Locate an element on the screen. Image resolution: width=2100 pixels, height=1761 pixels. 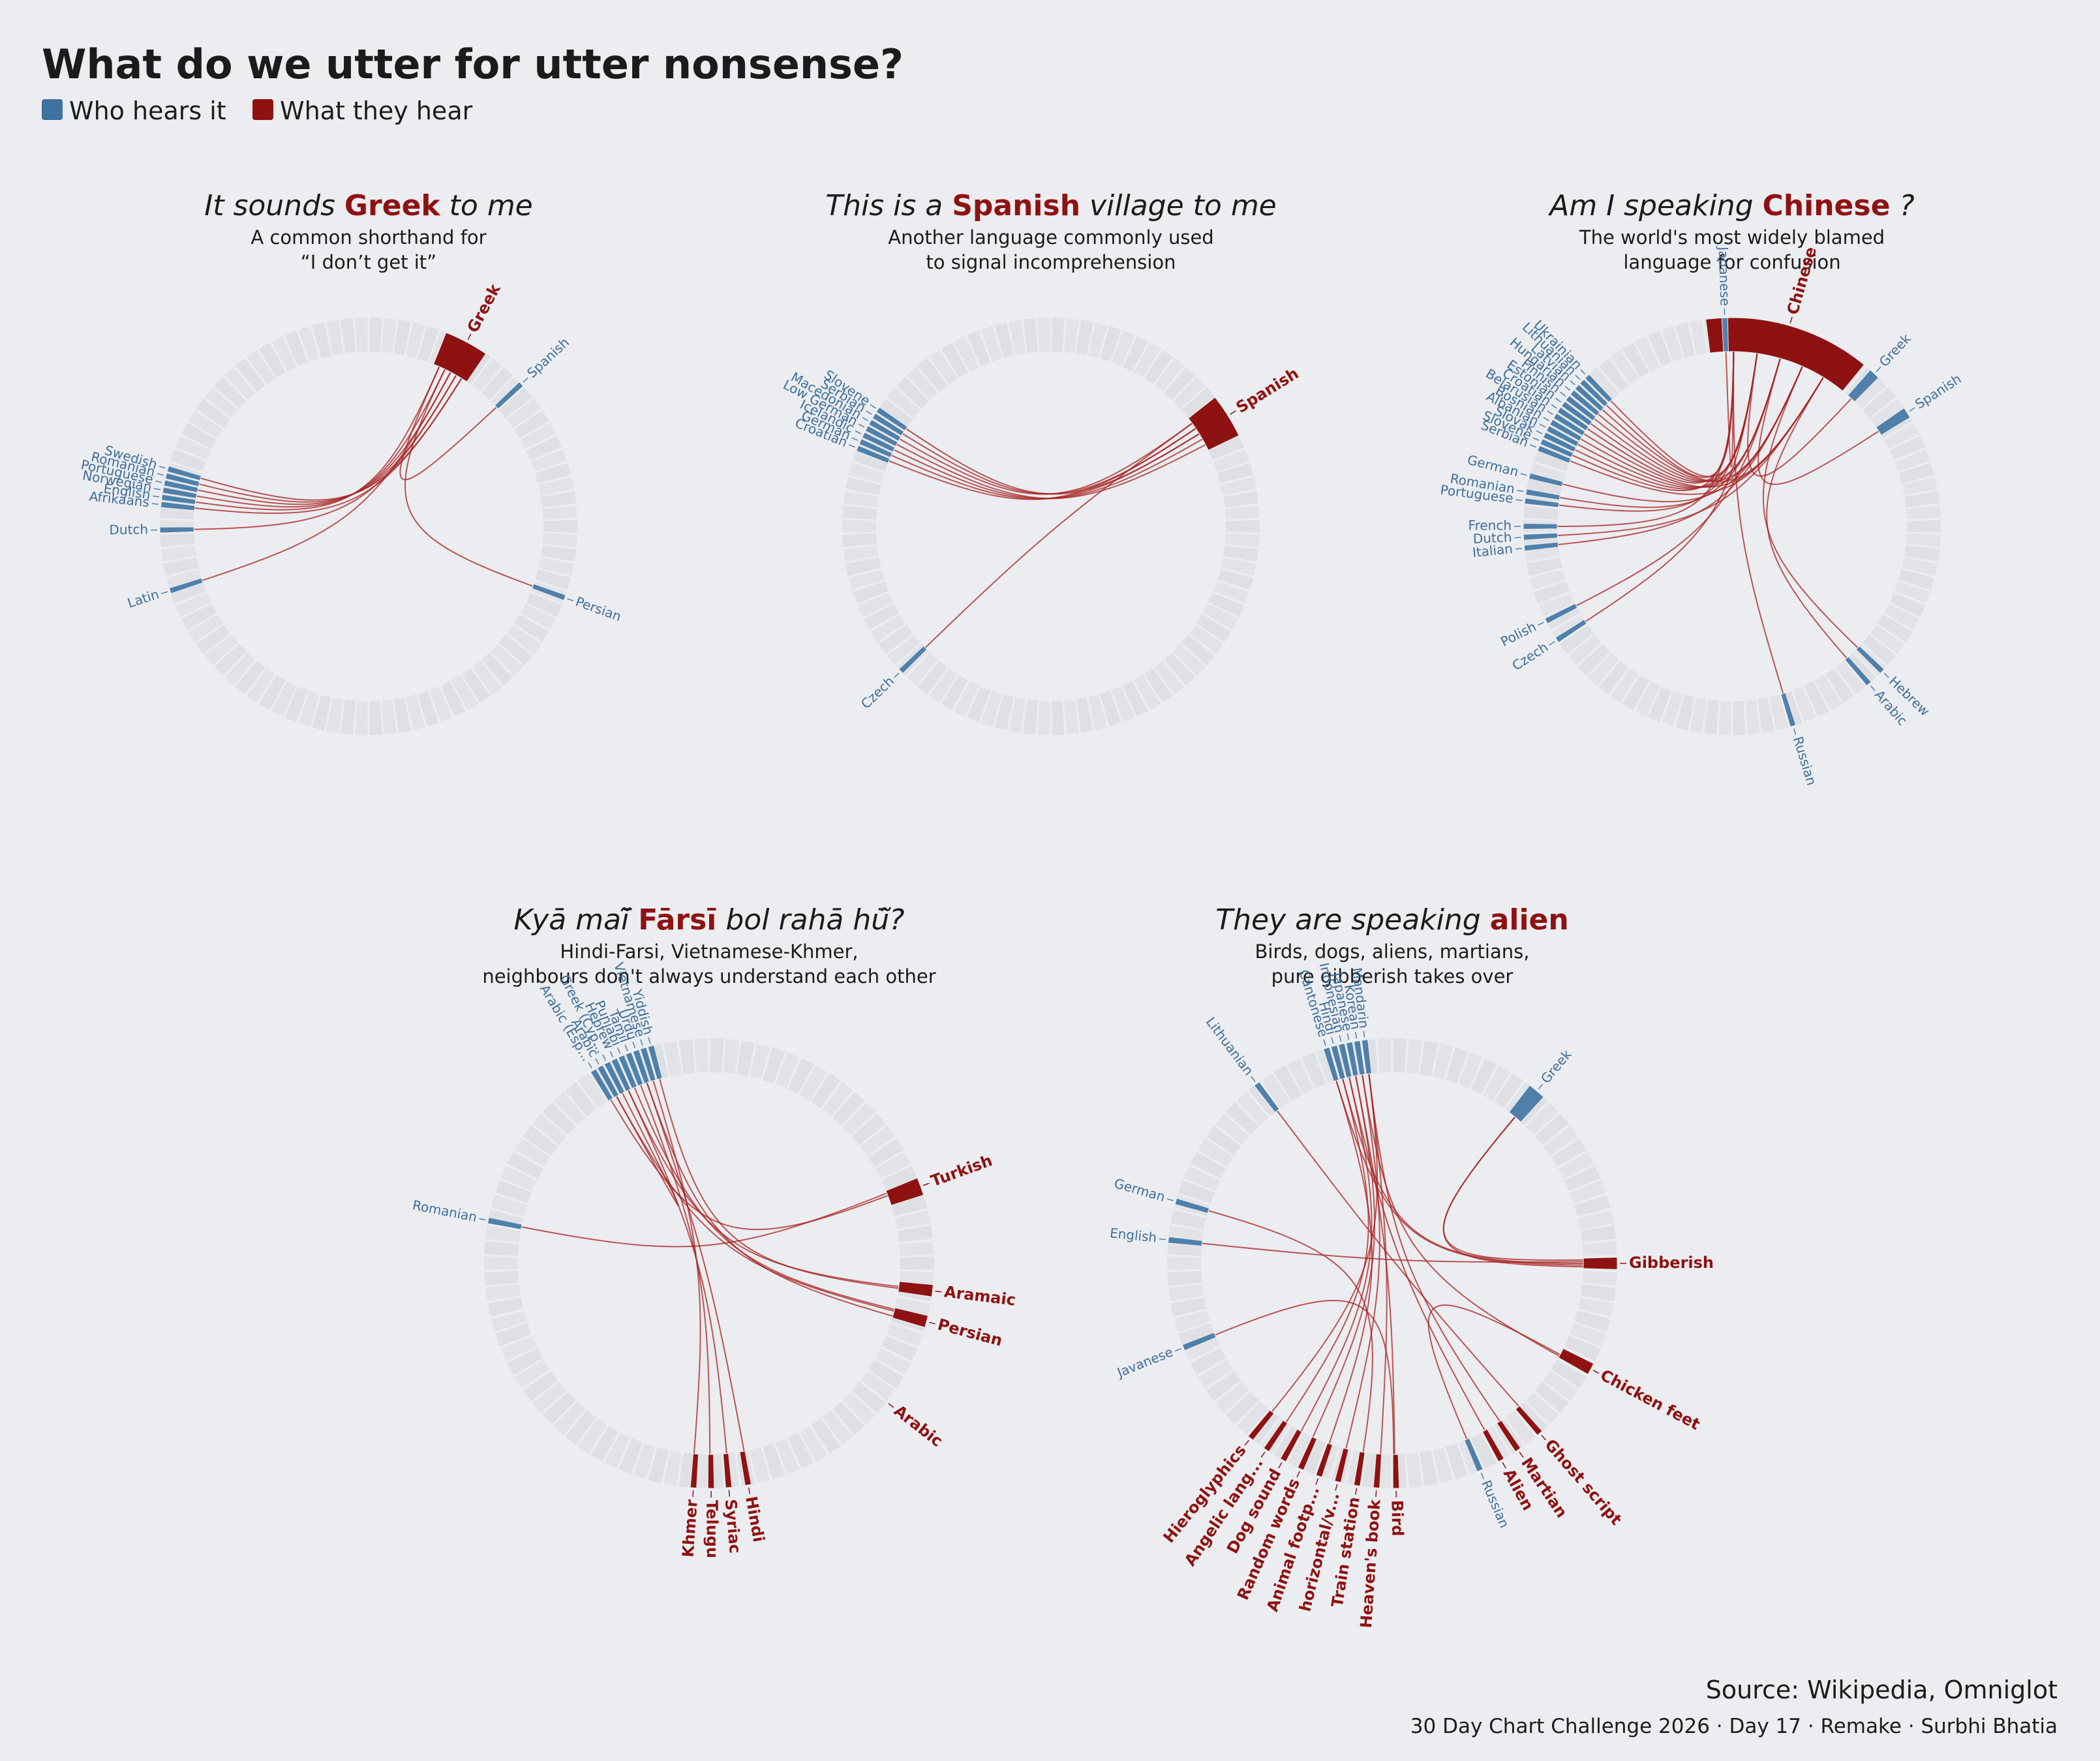
node-label-dutch: Dutch is located at coordinates (1492, 538).